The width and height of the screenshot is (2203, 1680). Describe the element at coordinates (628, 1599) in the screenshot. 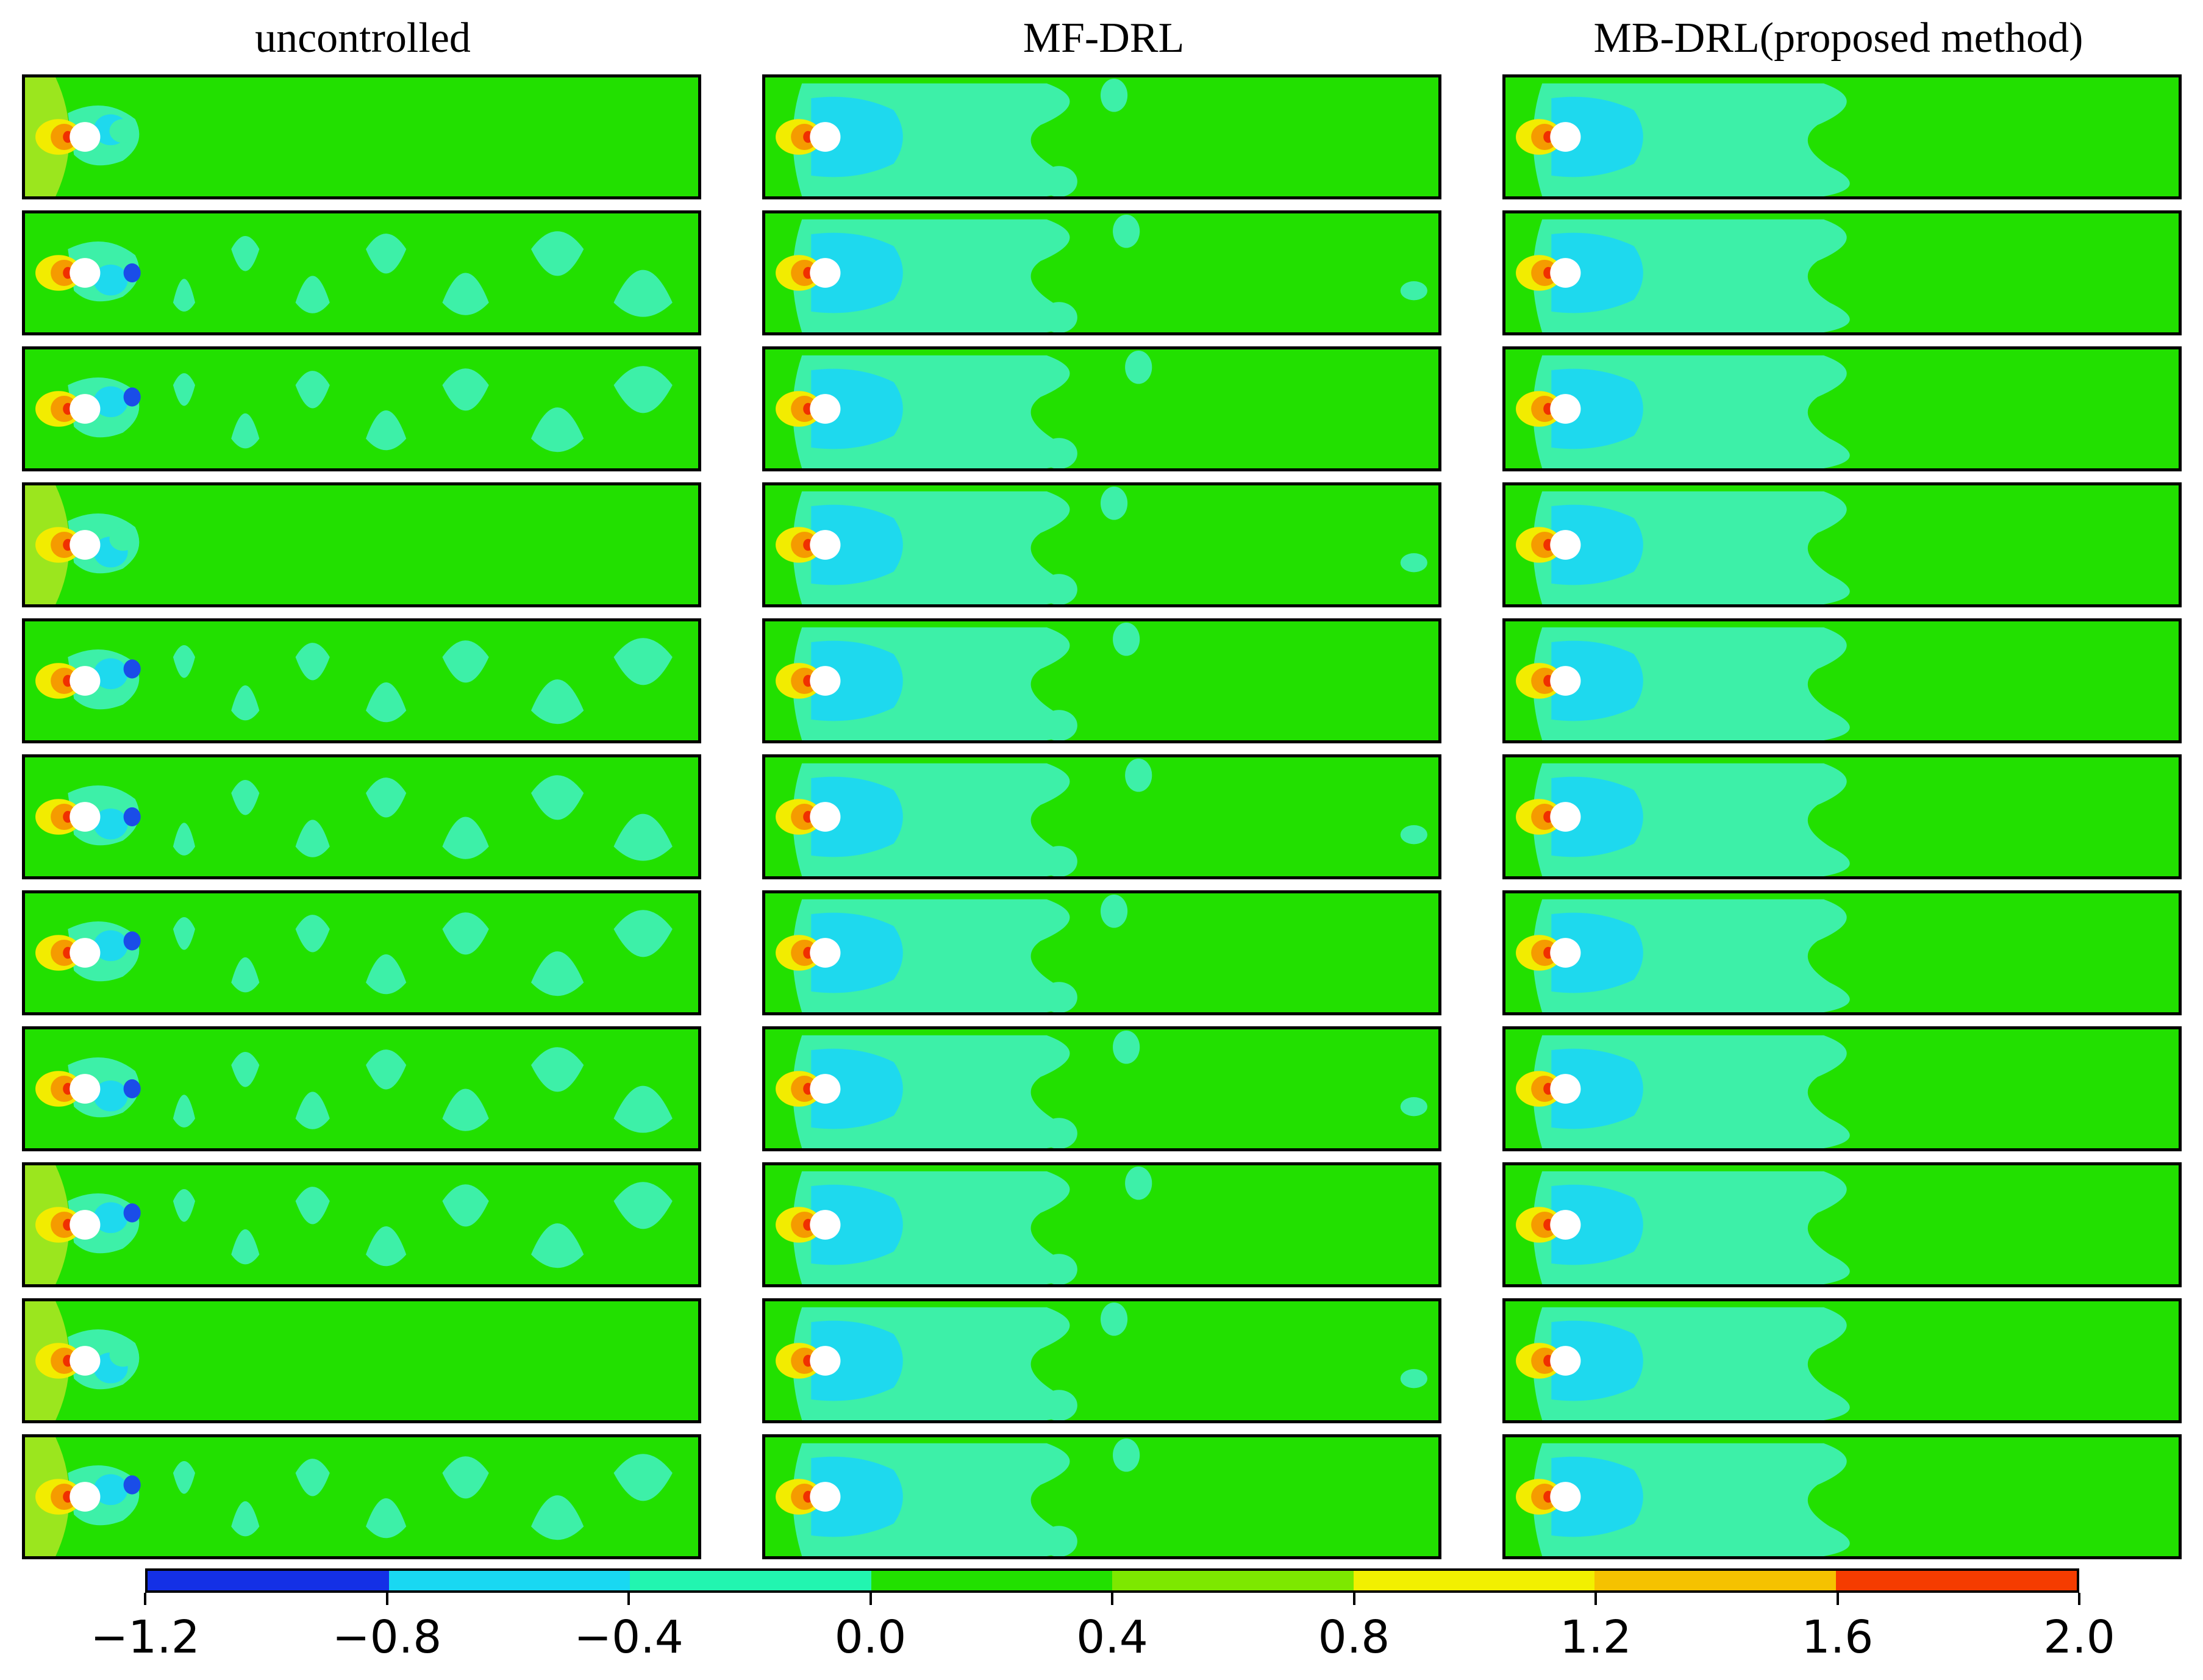

I see `colorbar-tick` at that location.